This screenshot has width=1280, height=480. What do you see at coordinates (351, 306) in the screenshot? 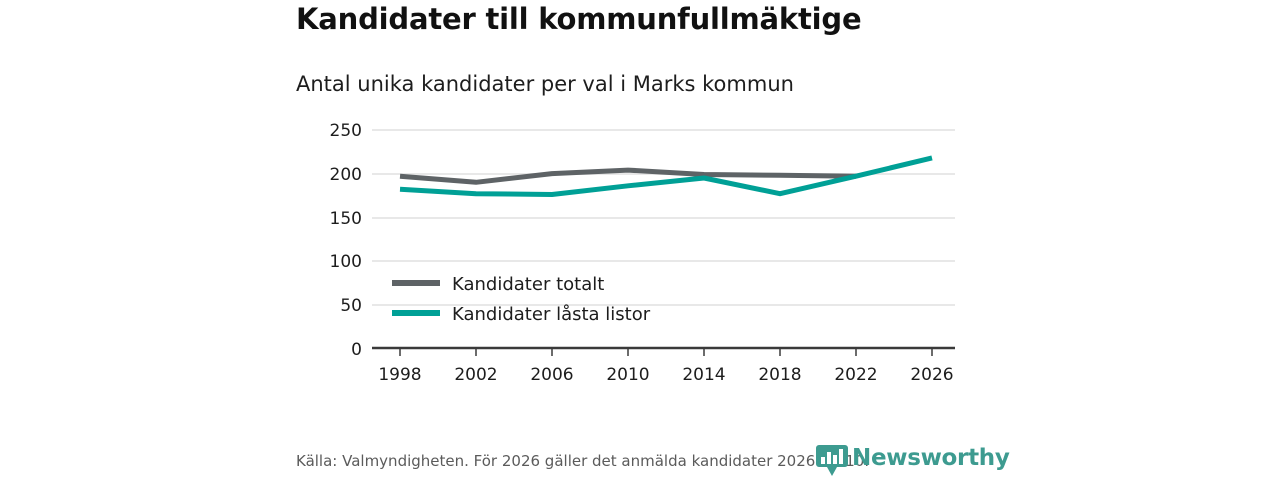
I see `y-tick-label-50: 50` at bounding box center [351, 306].